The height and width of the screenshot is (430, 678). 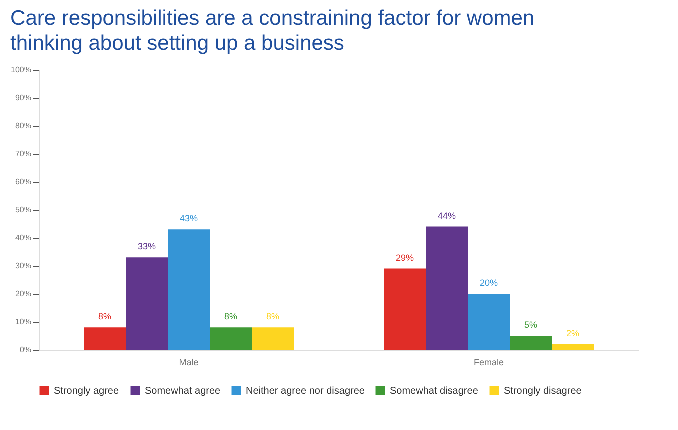 What do you see at coordinates (272, 31) in the screenshot?
I see `chart-title: Care responsibilities are a constraining factor for women thinking about setting up a business` at bounding box center [272, 31].